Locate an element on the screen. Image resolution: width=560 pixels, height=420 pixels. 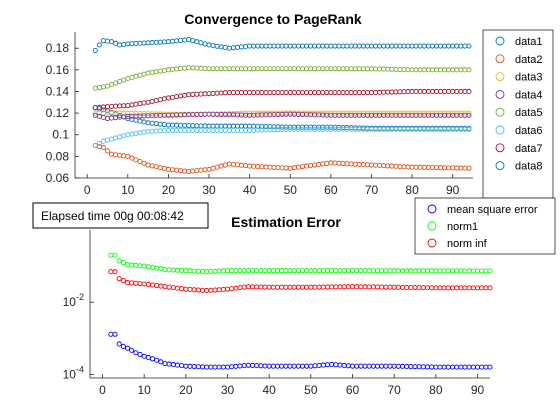
legend-label: data5 is located at coordinates (529, 113).